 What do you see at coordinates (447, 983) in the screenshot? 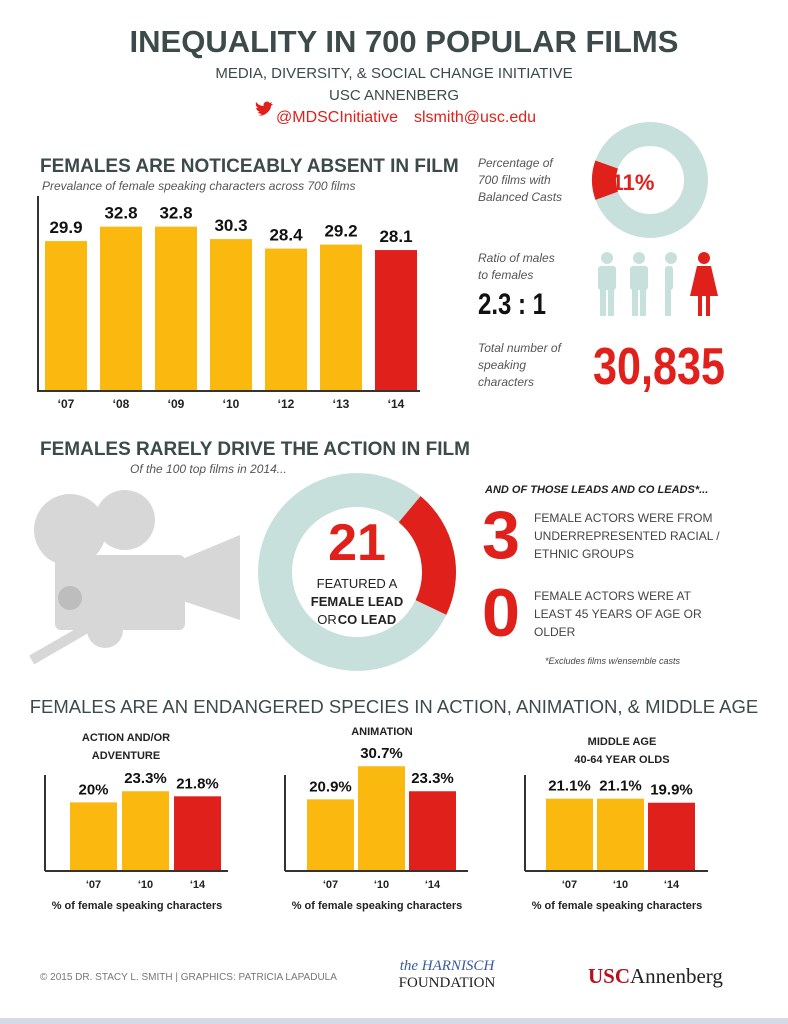
I see `logo: FOUNDATION` at bounding box center [447, 983].